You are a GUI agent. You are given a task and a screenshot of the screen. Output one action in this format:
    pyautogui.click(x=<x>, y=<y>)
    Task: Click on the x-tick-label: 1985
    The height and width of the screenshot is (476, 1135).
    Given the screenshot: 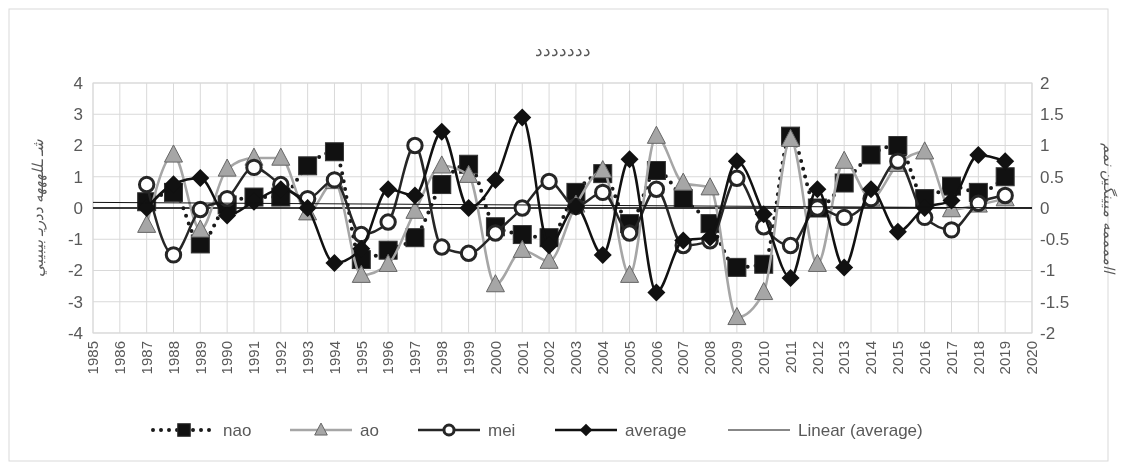 What is the action you would take?
    pyautogui.click(x=93, y=358)
    